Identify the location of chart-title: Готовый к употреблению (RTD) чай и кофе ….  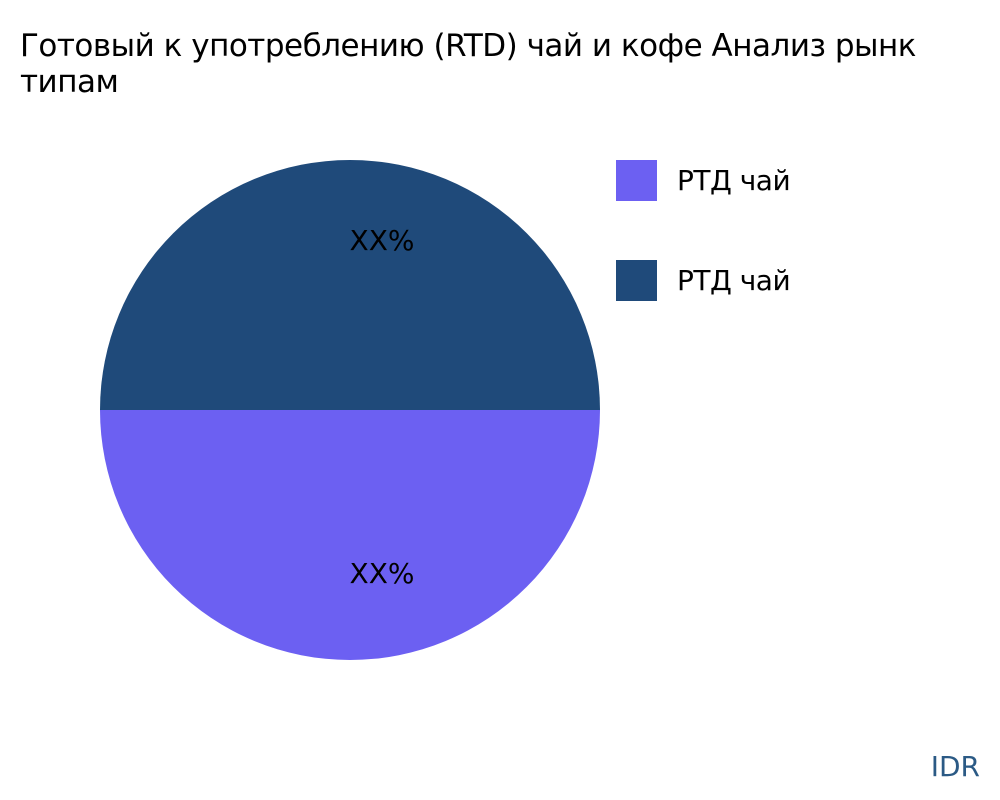
(510, 64).